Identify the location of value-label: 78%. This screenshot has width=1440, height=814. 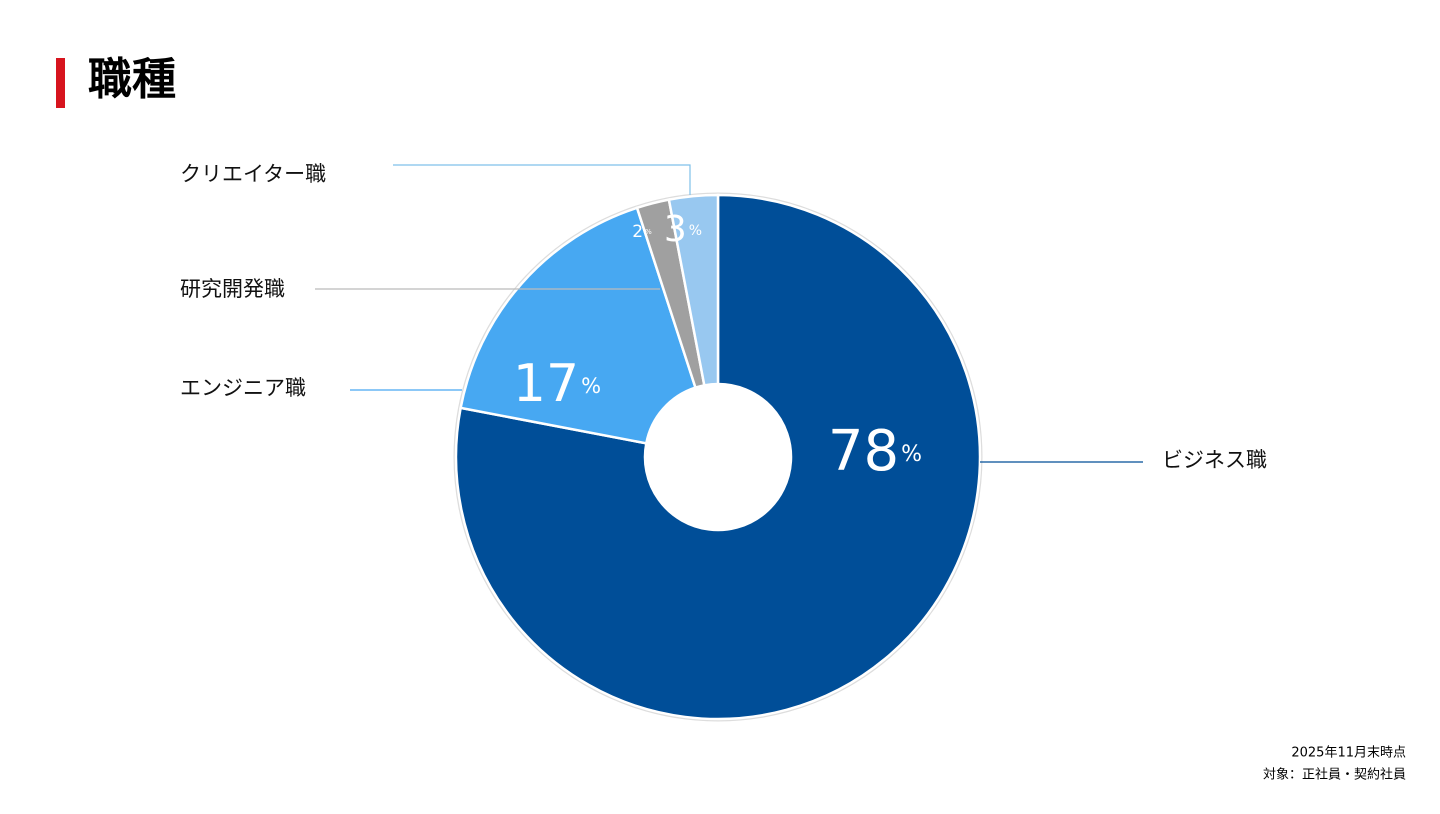
(875, 451).